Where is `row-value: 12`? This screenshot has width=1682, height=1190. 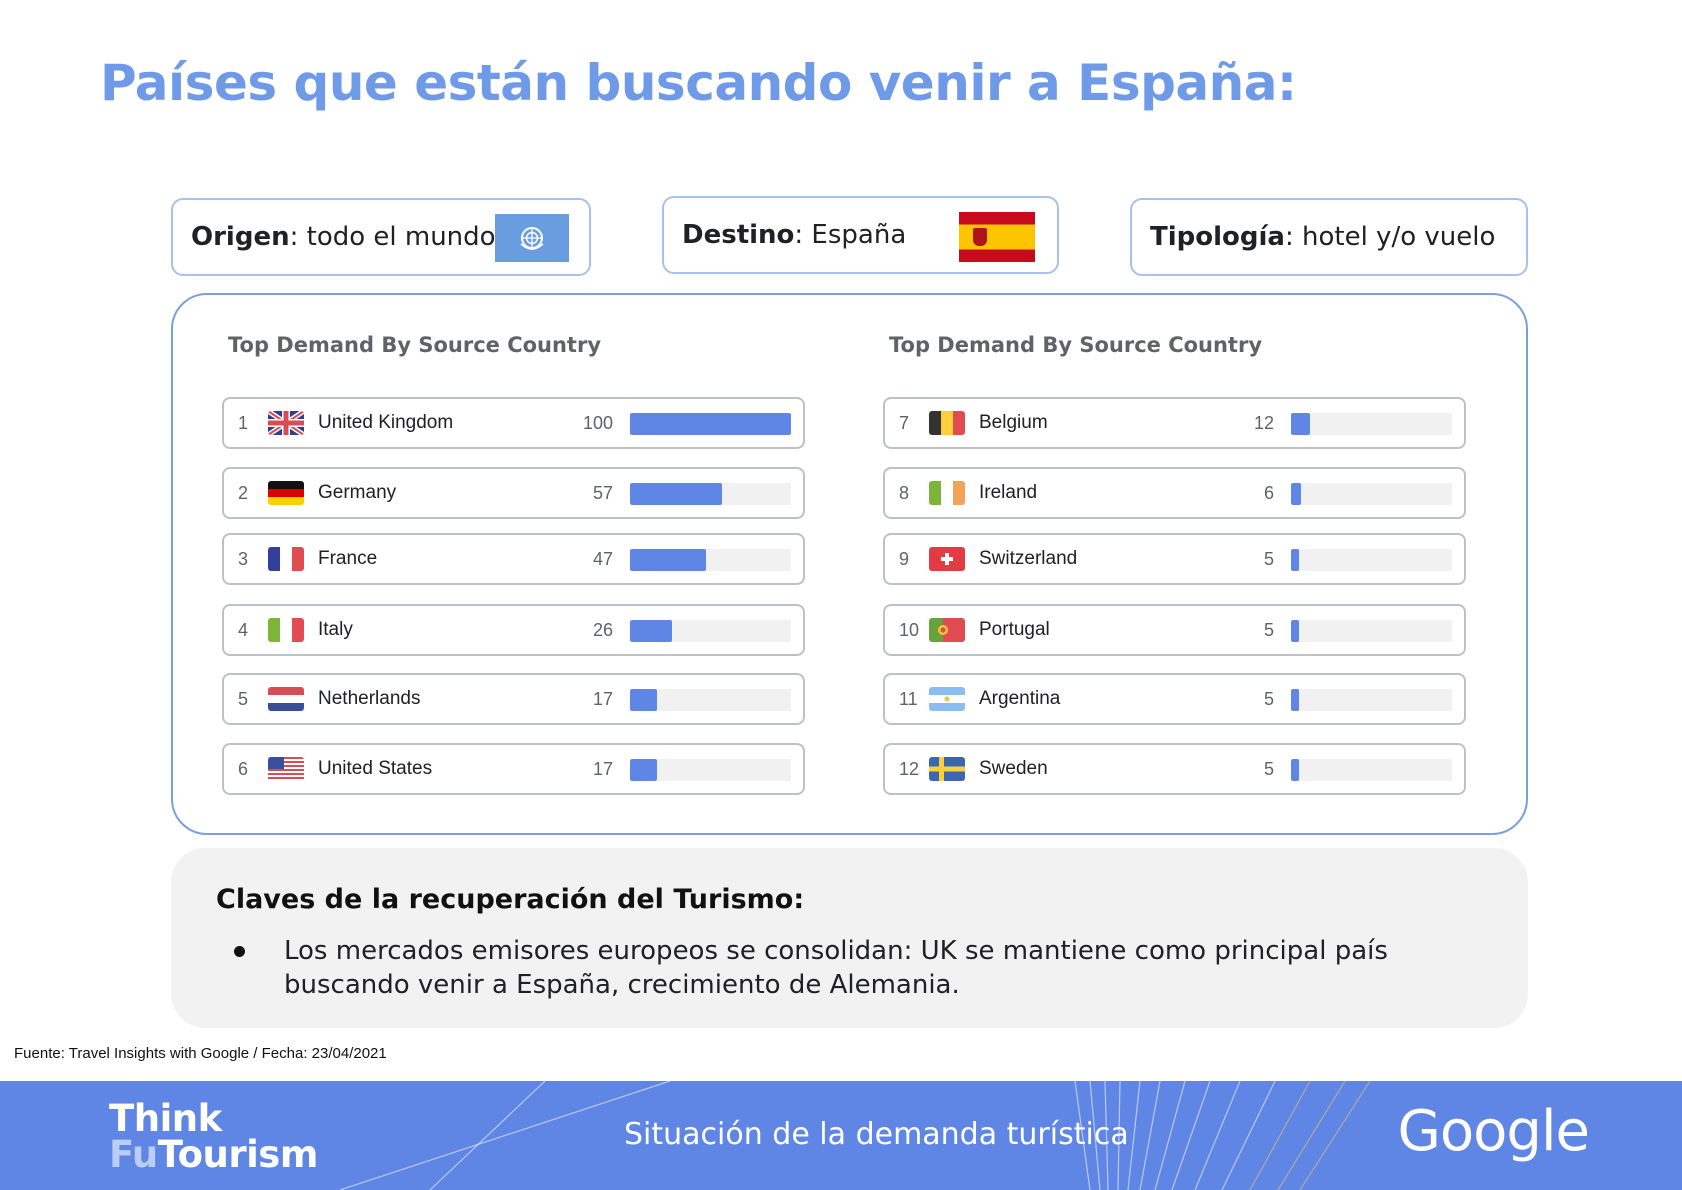
row-value: 12 is located at coordinates (1263, 423).